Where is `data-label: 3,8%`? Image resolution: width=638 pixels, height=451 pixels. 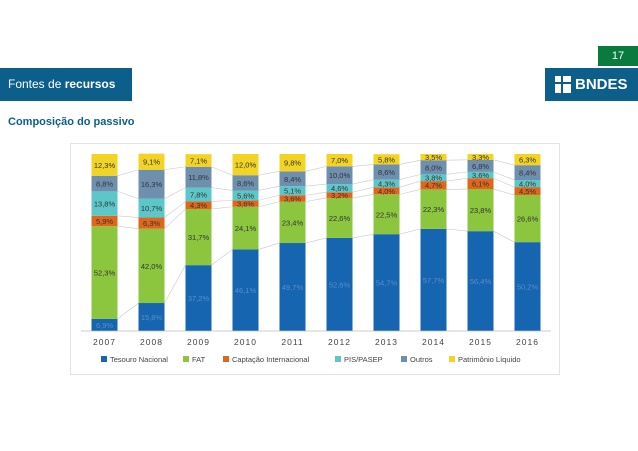
data-label: 3,8% is located at coordinates (433, 178).